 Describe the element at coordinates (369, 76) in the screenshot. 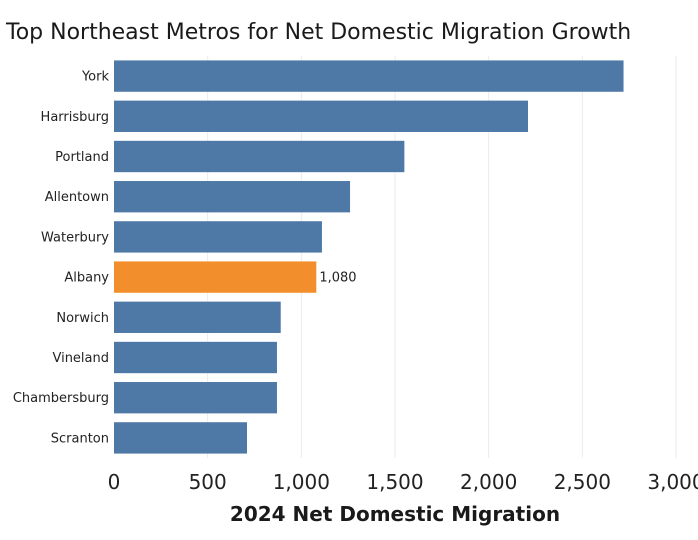

I see `bar-york` at that location.